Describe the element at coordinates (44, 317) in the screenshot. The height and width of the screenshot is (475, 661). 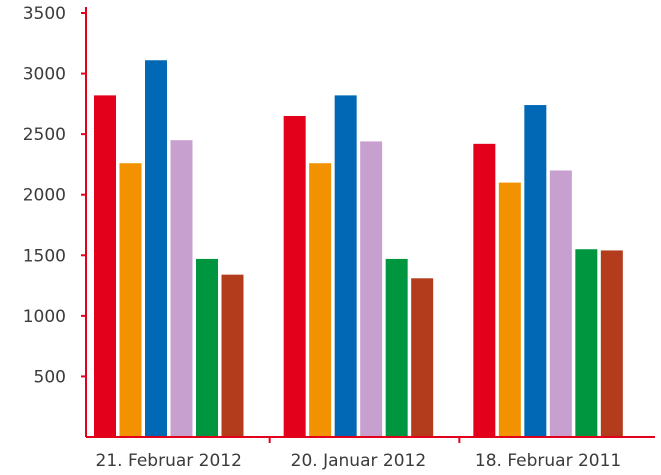
I see `y-tick-label: 1000` at that location.